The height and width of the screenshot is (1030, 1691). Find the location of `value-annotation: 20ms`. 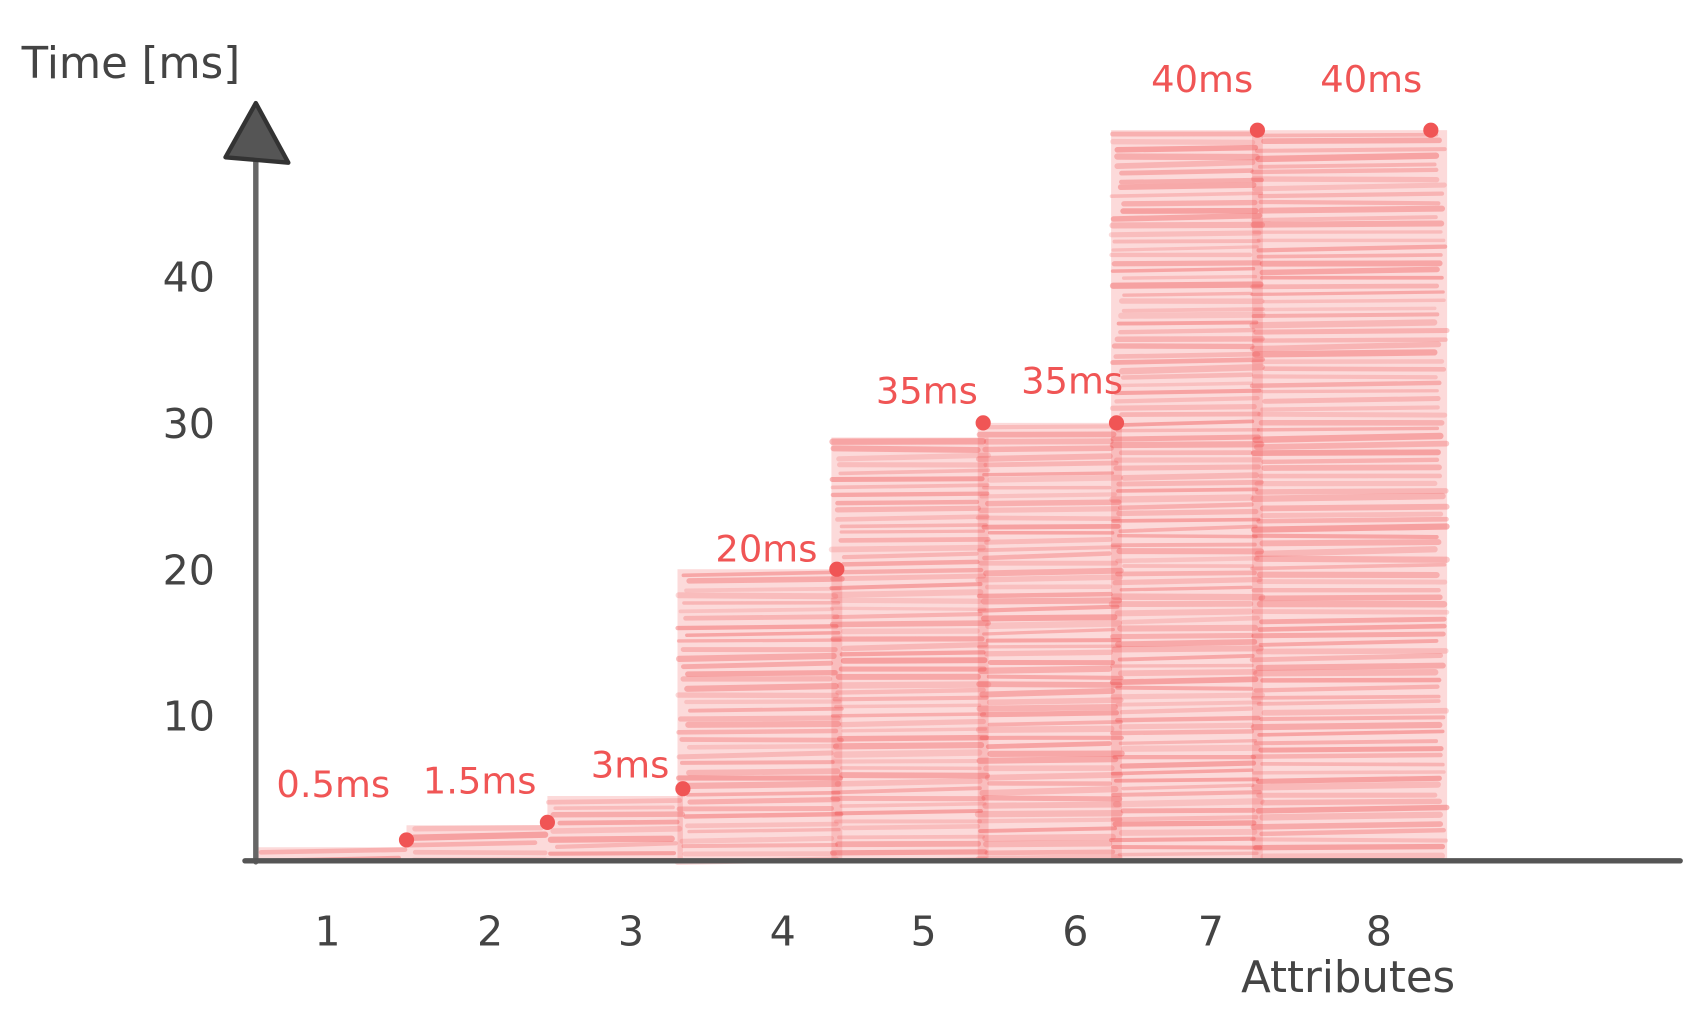

value-annotation: 20ms is located at coordinates (766, 549).